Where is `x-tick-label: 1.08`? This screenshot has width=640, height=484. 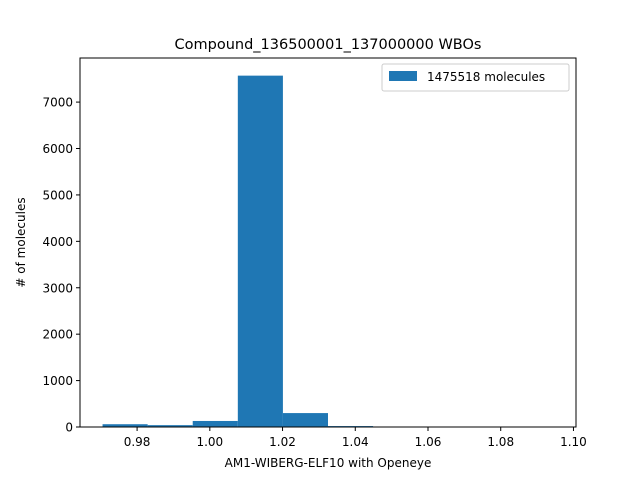
x-tick-label: 1.08 is located at coordinates (500, 442).